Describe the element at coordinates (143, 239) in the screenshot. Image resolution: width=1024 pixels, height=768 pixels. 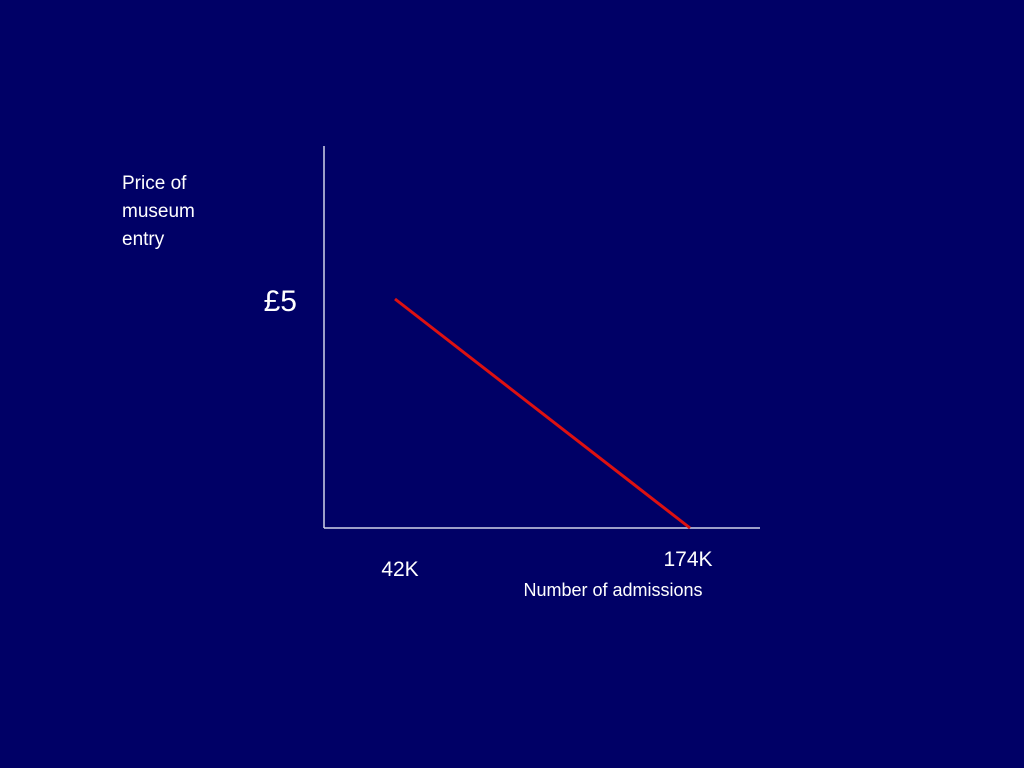
I see `y-axis-label-line-3: entry` at that location.